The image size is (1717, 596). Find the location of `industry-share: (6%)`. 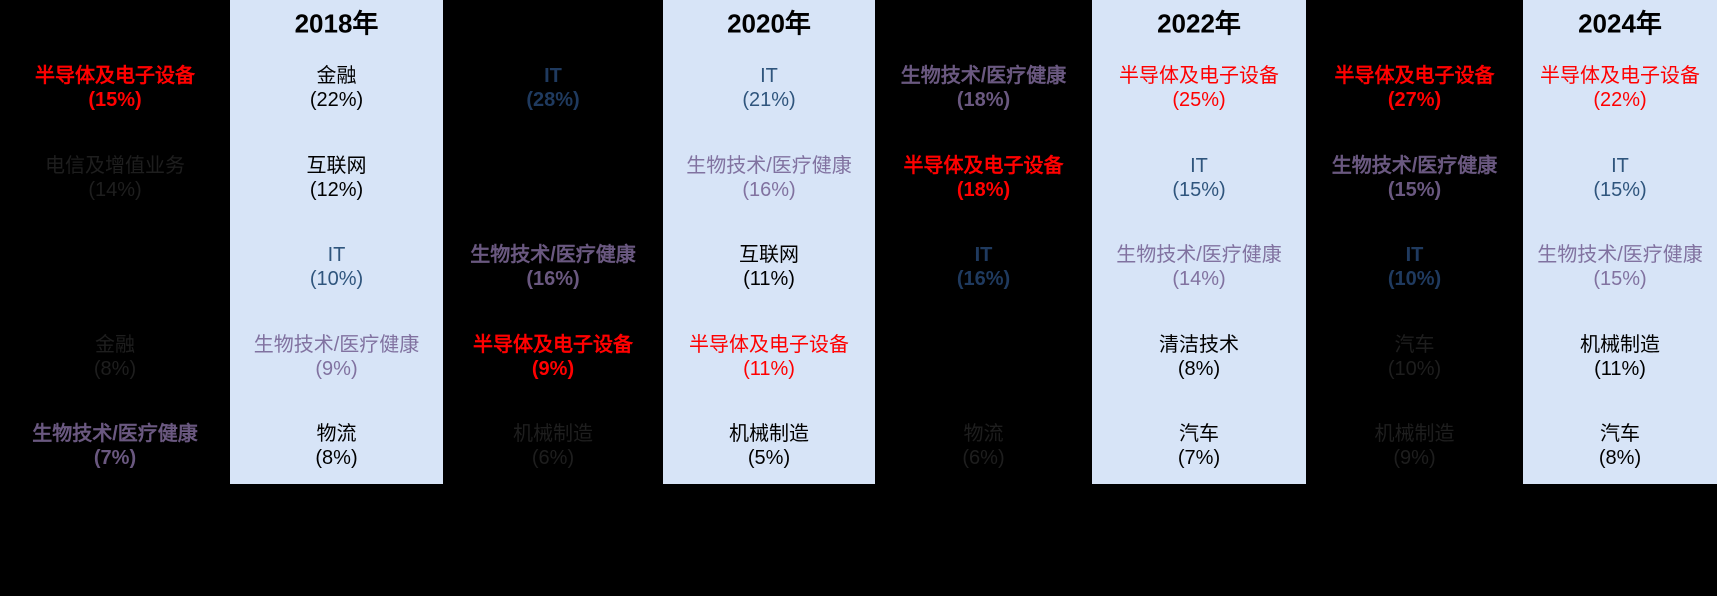

industry-share: (6%) is located at coordinates (983, 458).